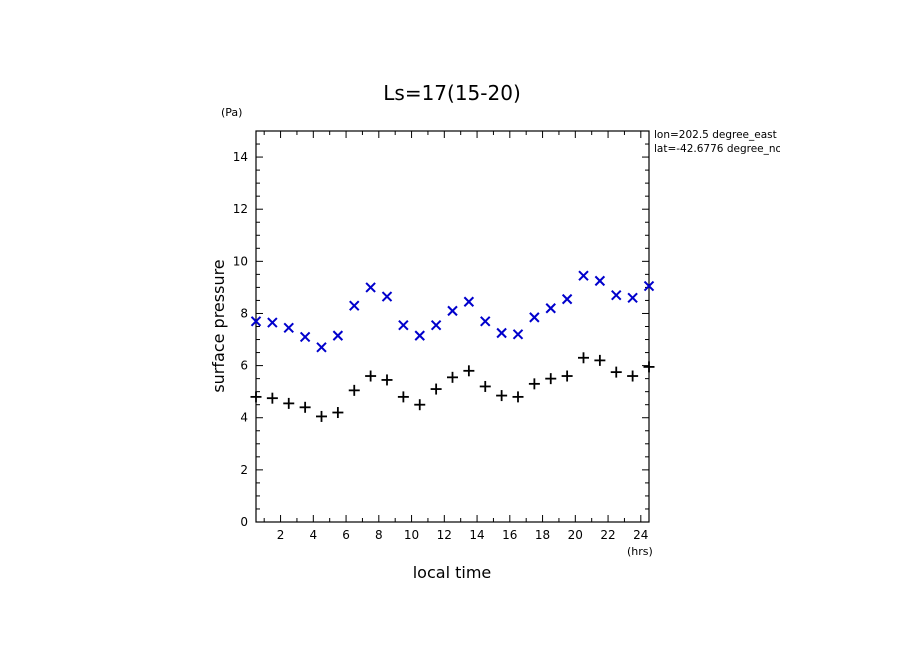  What do you see at coordinates (244, 418) in the screenshot?
I see `y-tick-label: 4` at bounding box center [244, 418].